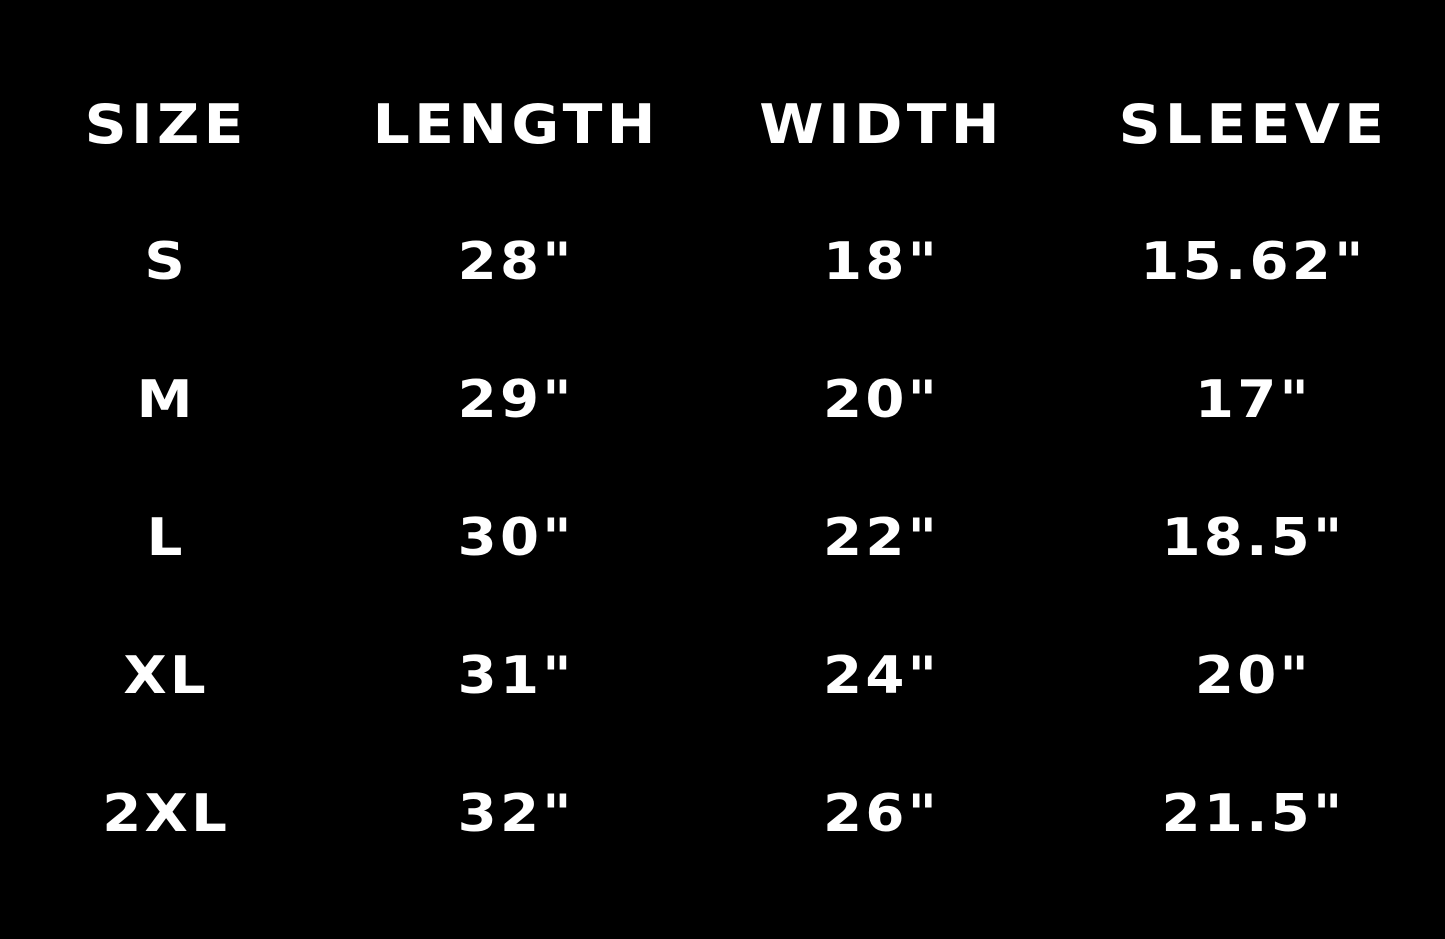 The height and width of the screenshot is (939, 1445). I want to click on cell-width-value: 24", so click(881, 676).